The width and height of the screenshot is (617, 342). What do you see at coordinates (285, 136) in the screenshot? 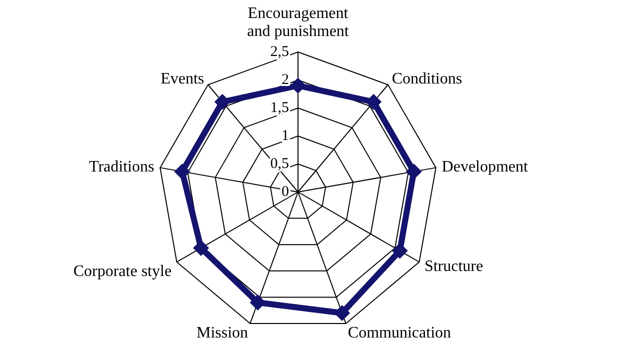
I see `y-tick-label: 1` at bounding box center [285, 136].